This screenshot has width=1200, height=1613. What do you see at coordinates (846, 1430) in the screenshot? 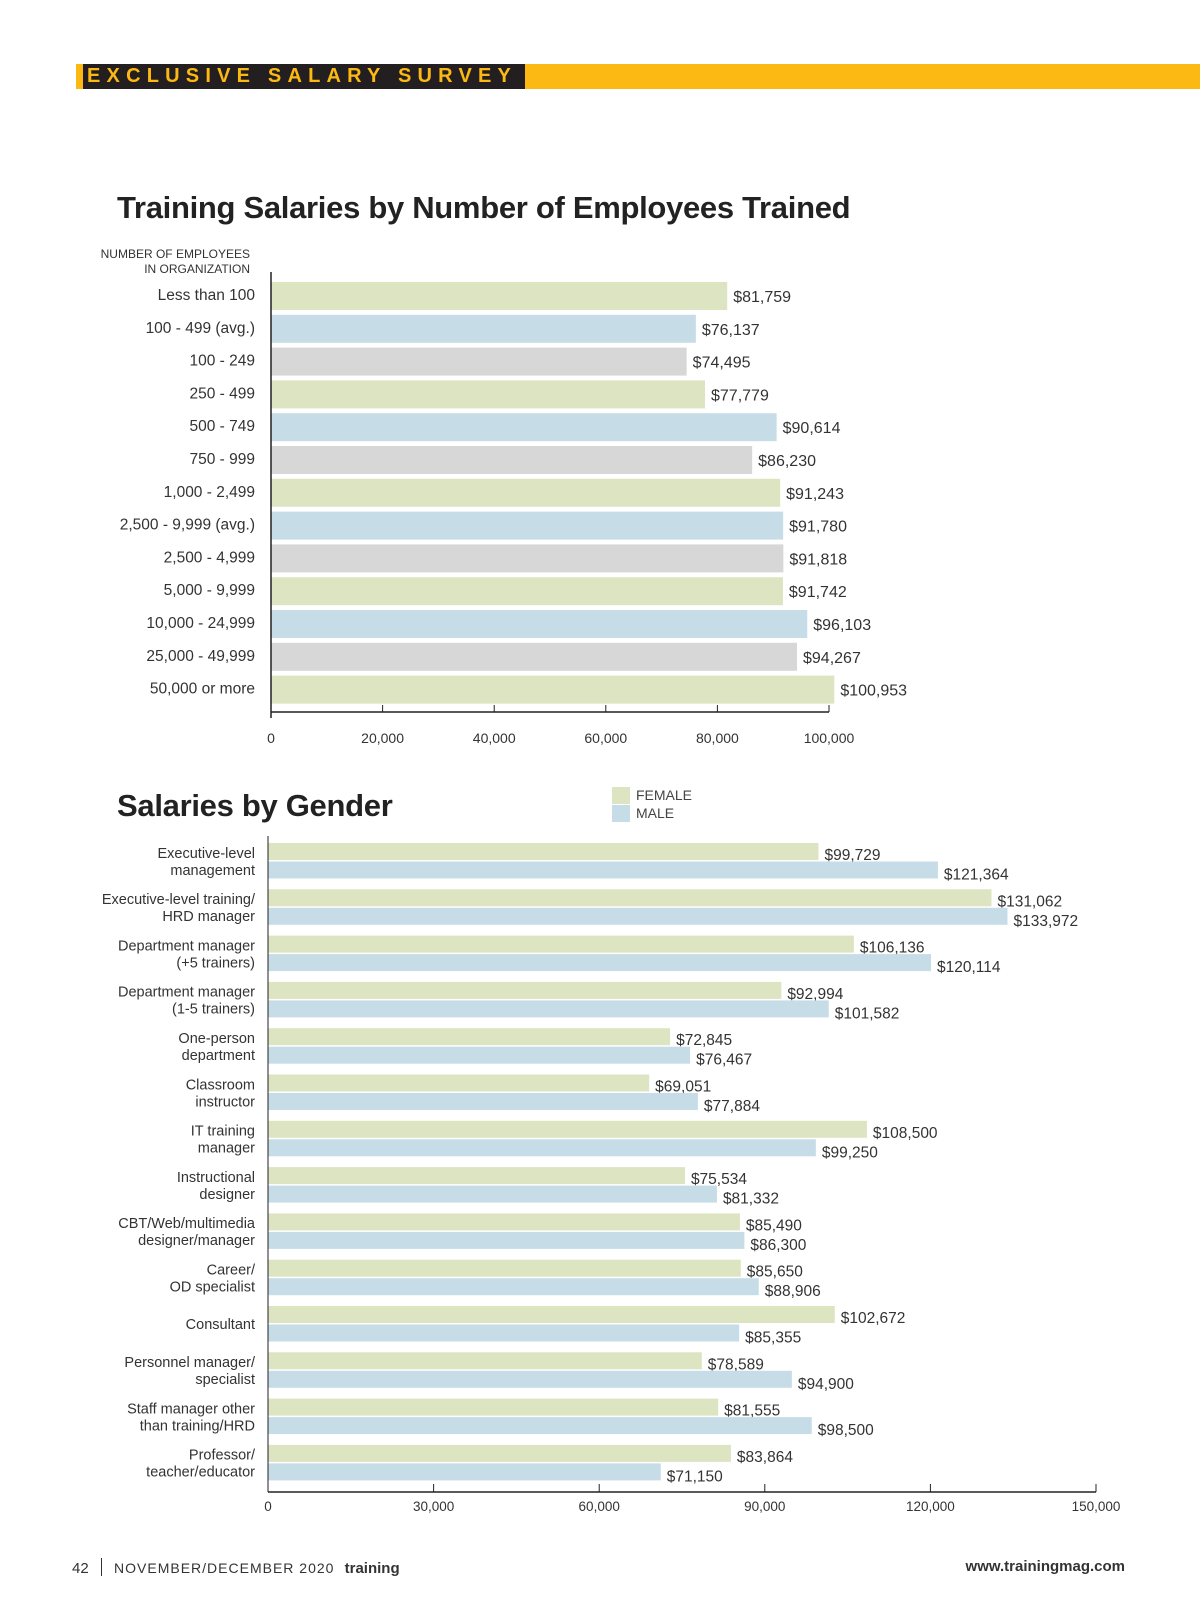
I see `chart2-value-label: $98,500` at bounding box center [846, 1430].